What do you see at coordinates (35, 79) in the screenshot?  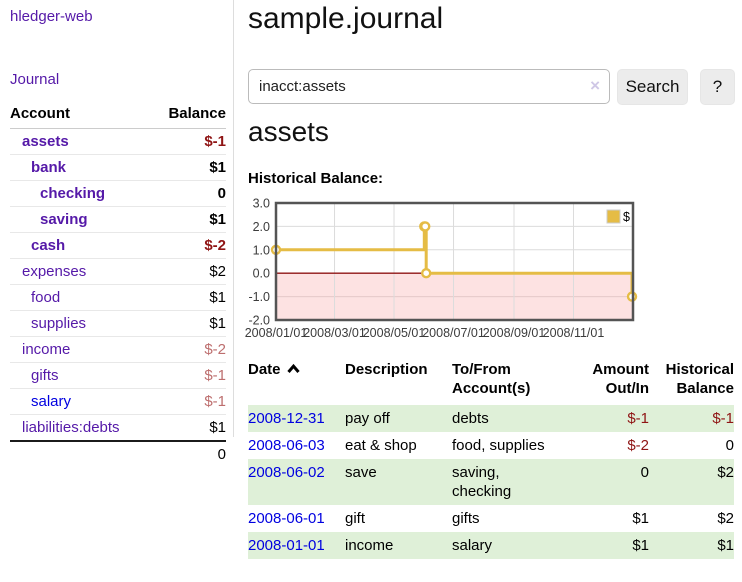 I see `sidebar-item-journal: Journal` at bounding box center [35, 79].